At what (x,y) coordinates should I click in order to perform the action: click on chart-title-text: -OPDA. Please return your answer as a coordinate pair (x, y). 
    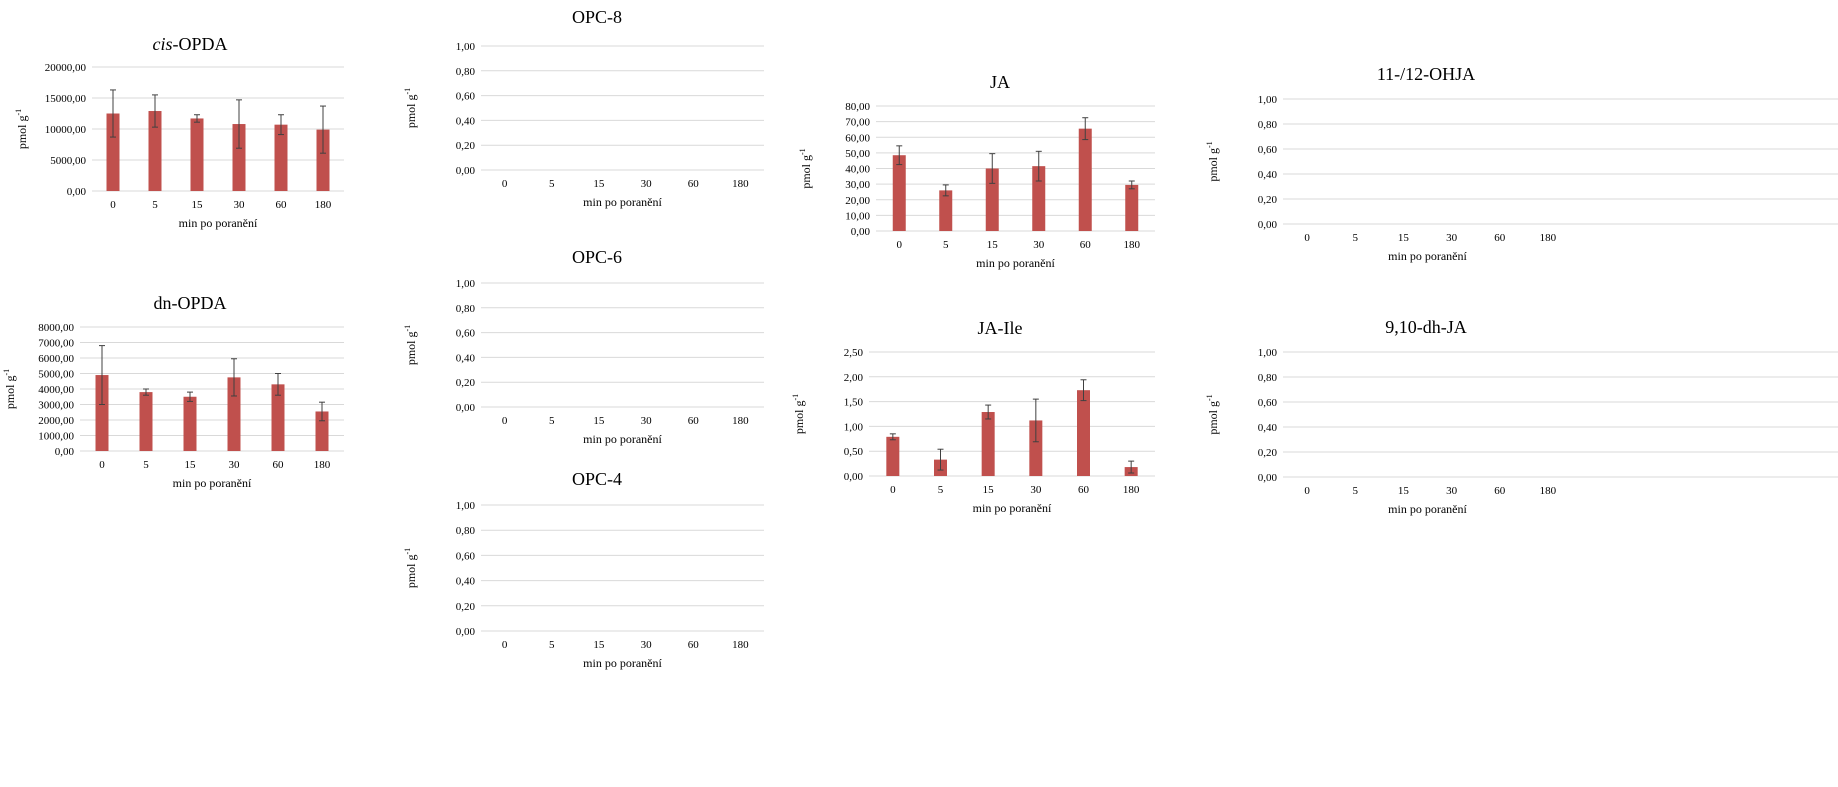
    Looking at the image, I should click on (199, 44).